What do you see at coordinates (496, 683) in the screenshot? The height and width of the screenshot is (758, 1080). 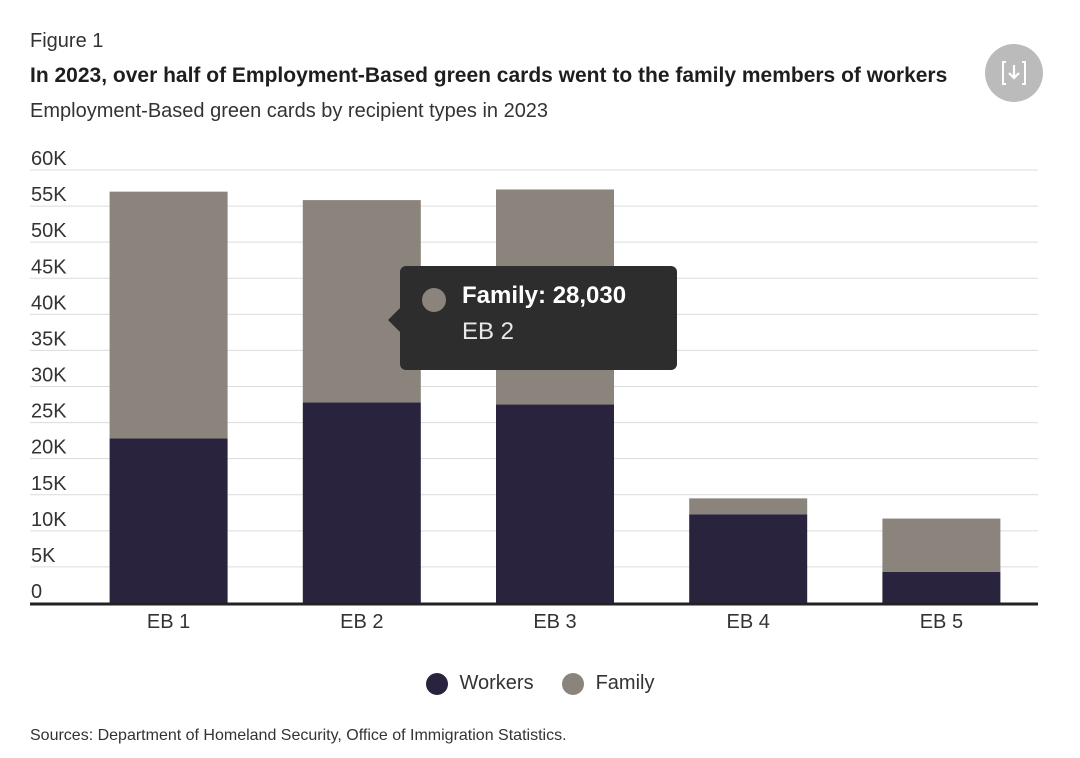 I see `legend-label-workers: Workers` at bounding box center [496, 683].